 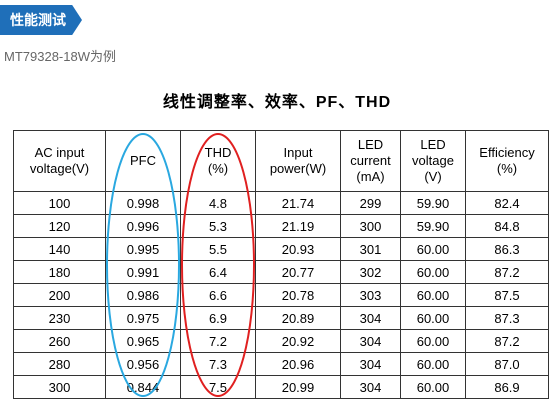 I want to click on header-line: voltage, so click(x=433, y=160).